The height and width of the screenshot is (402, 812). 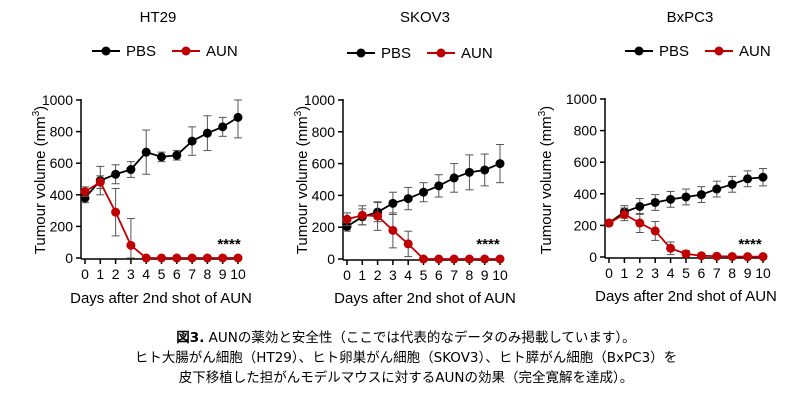 What do you see at coordinates (302, 185) in the screenshot?
I see `y-axis-label-main: Tumour volume (mm` at bounding box center [302, 185].